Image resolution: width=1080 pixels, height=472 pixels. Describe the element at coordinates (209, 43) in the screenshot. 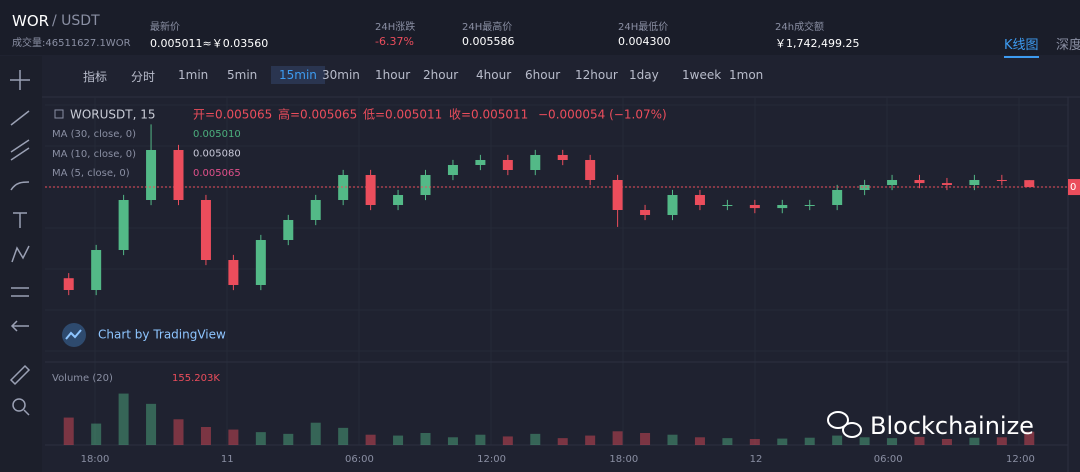

I see `stat-value: 0.005011≈￥0.03560` at that location.